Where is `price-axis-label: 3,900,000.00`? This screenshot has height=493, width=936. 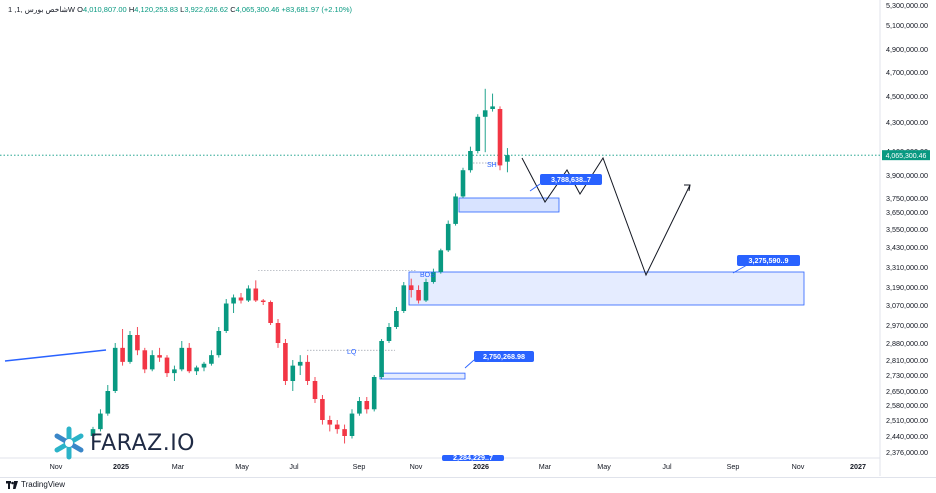
price-axis-label: 3,900,000.00 is located at coordinates (907, 175).